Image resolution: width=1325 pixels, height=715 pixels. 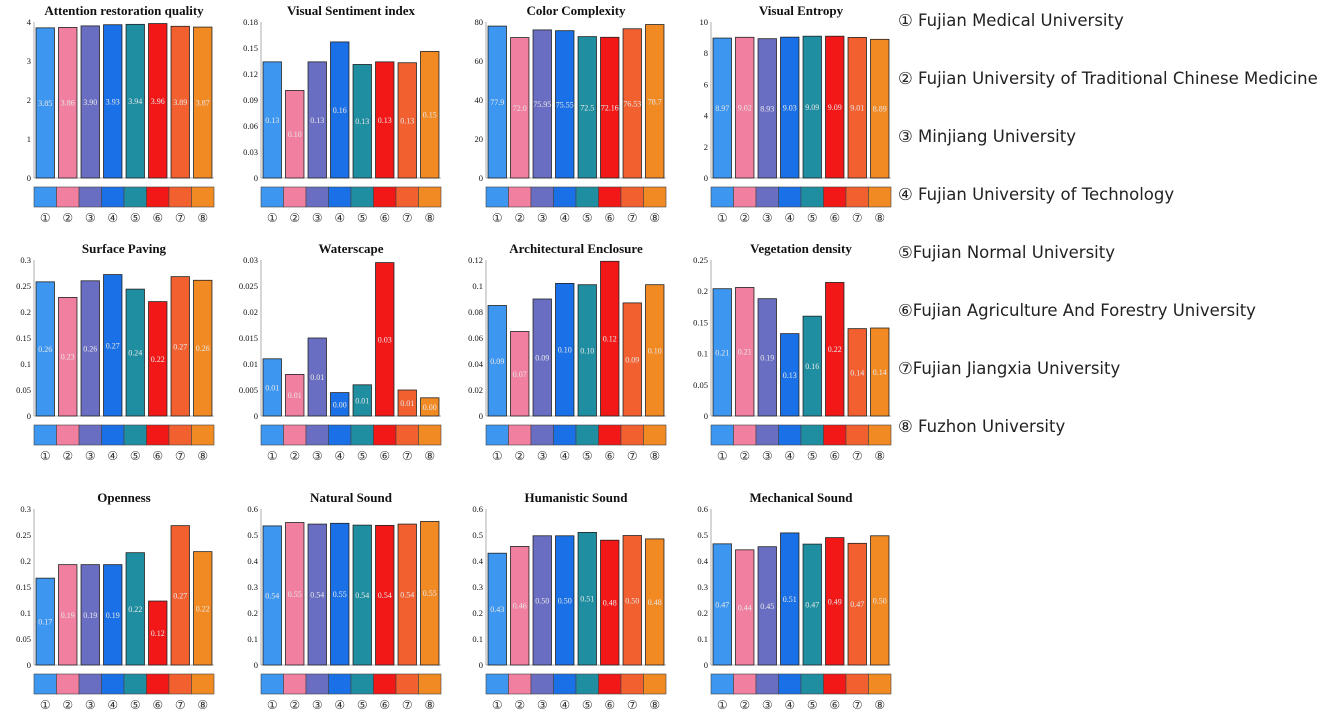 I want to click on data-label: 0.07, so click(x=520, y=374).